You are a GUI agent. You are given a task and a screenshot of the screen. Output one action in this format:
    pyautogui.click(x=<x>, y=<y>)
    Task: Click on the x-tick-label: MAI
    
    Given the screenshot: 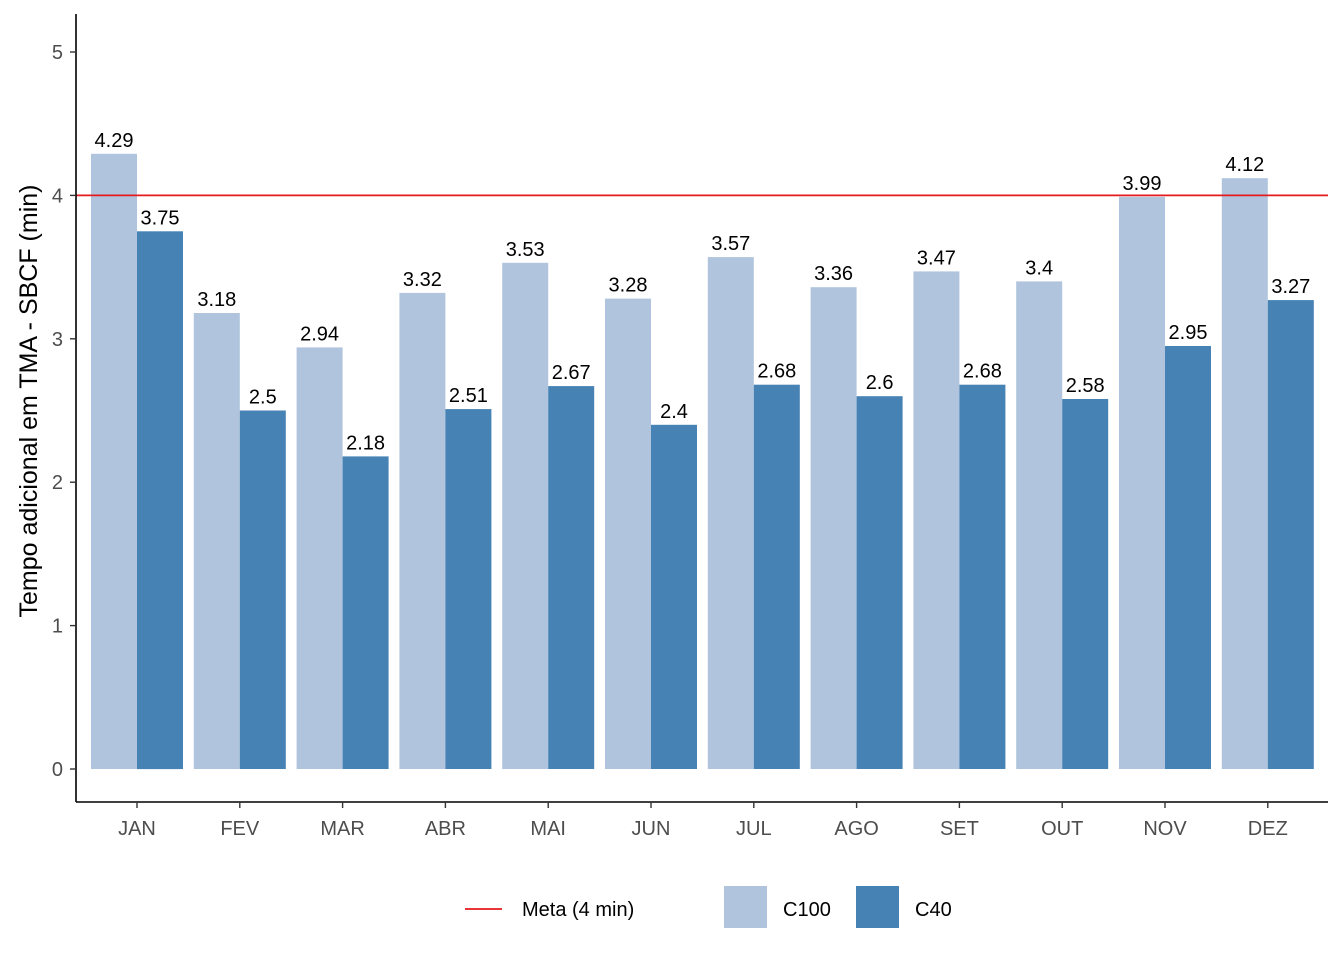 What is the action you would take?
    pyautogui.click(x=548, y=829)
    